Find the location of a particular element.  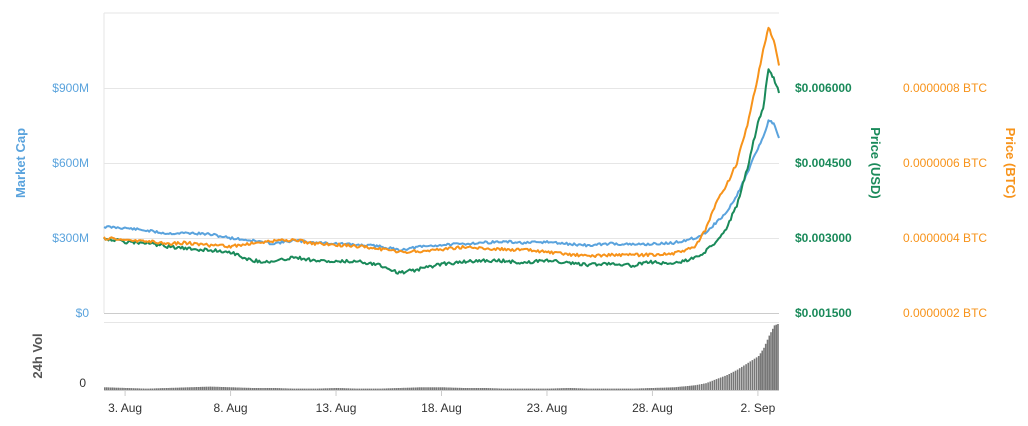

price-usd-axis-title: Price (USD) is located at coordinates (875, 163).